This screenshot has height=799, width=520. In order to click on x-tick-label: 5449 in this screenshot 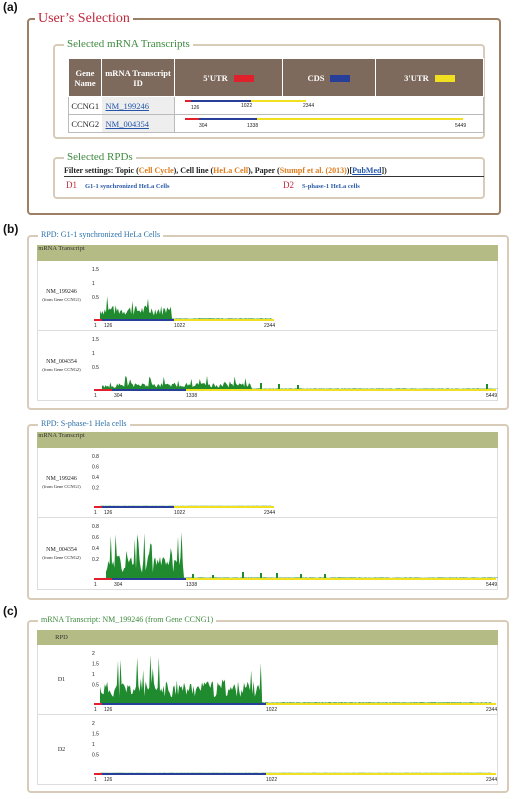, I will do `click(491, 585)`.